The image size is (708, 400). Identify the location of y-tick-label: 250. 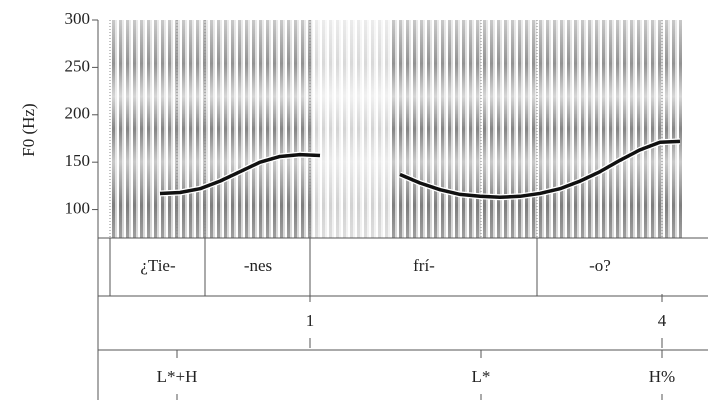
(78, 65).